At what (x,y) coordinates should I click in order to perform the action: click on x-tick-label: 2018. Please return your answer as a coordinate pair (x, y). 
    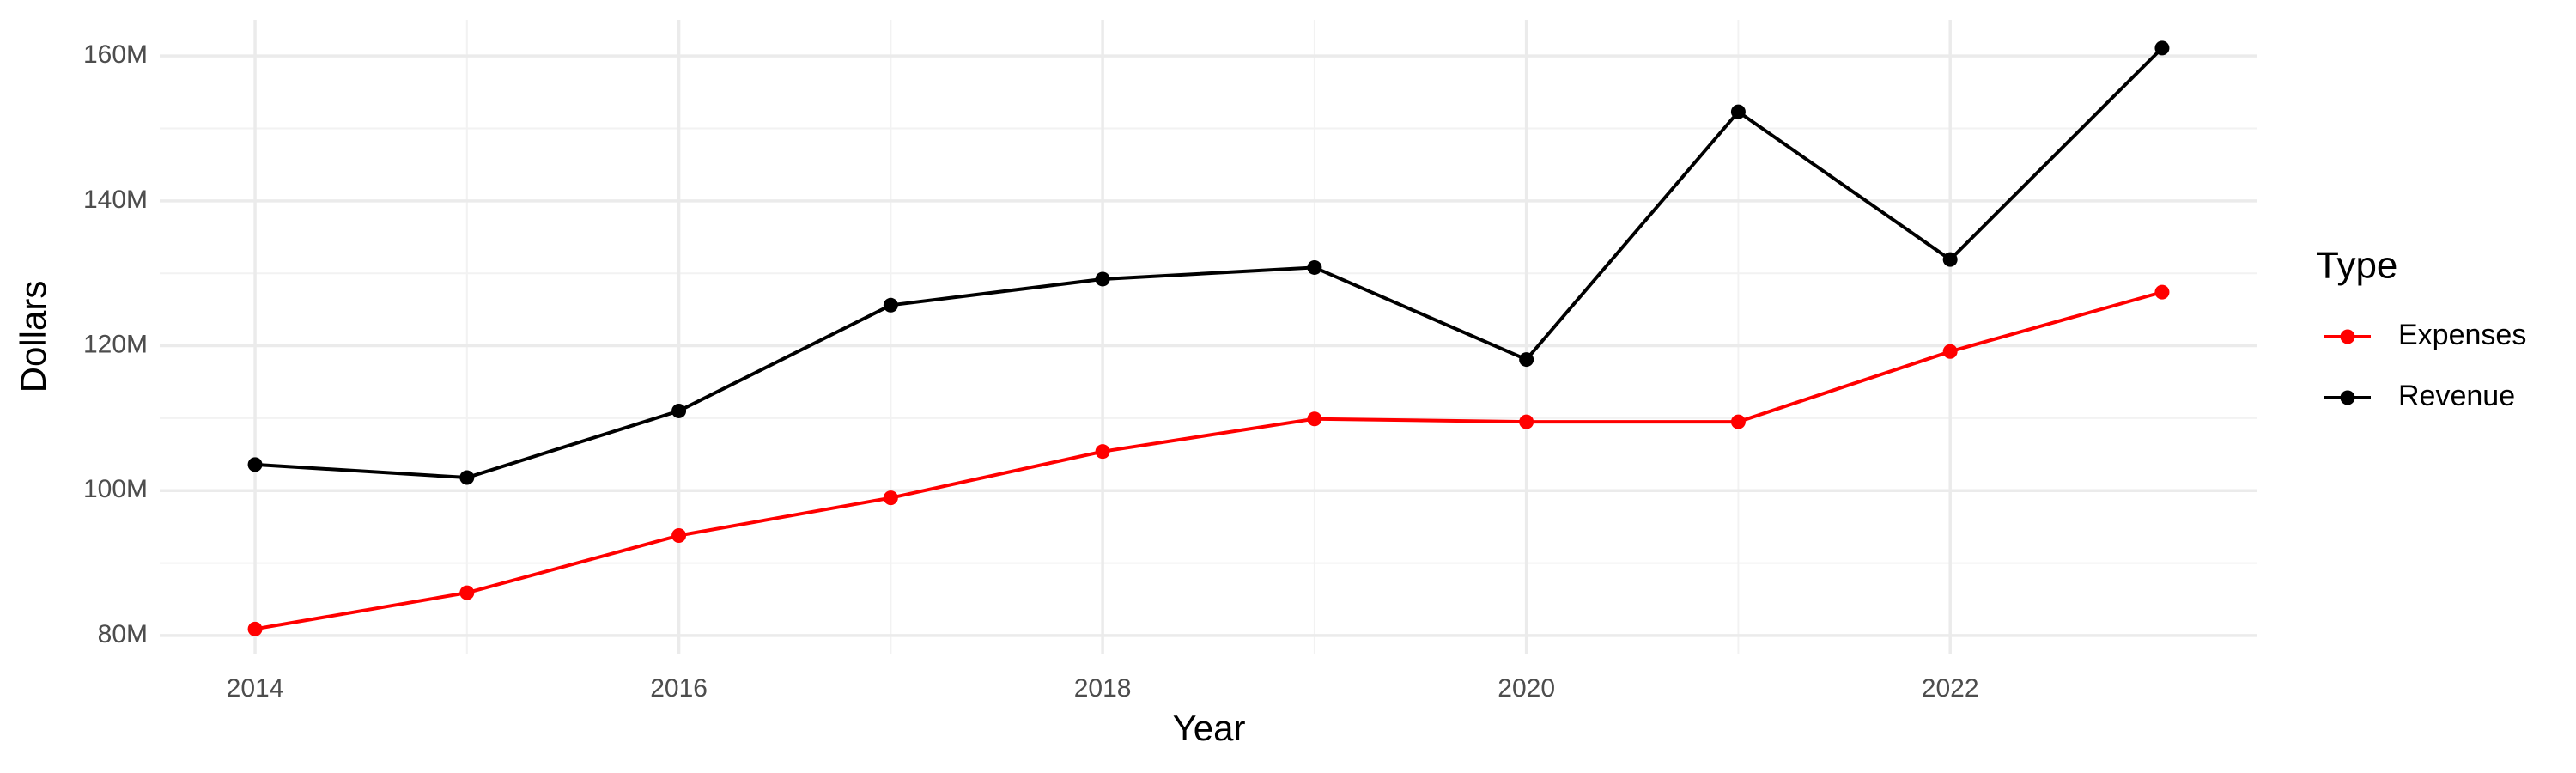
    Looking at the image, I should click on (1103, 688).